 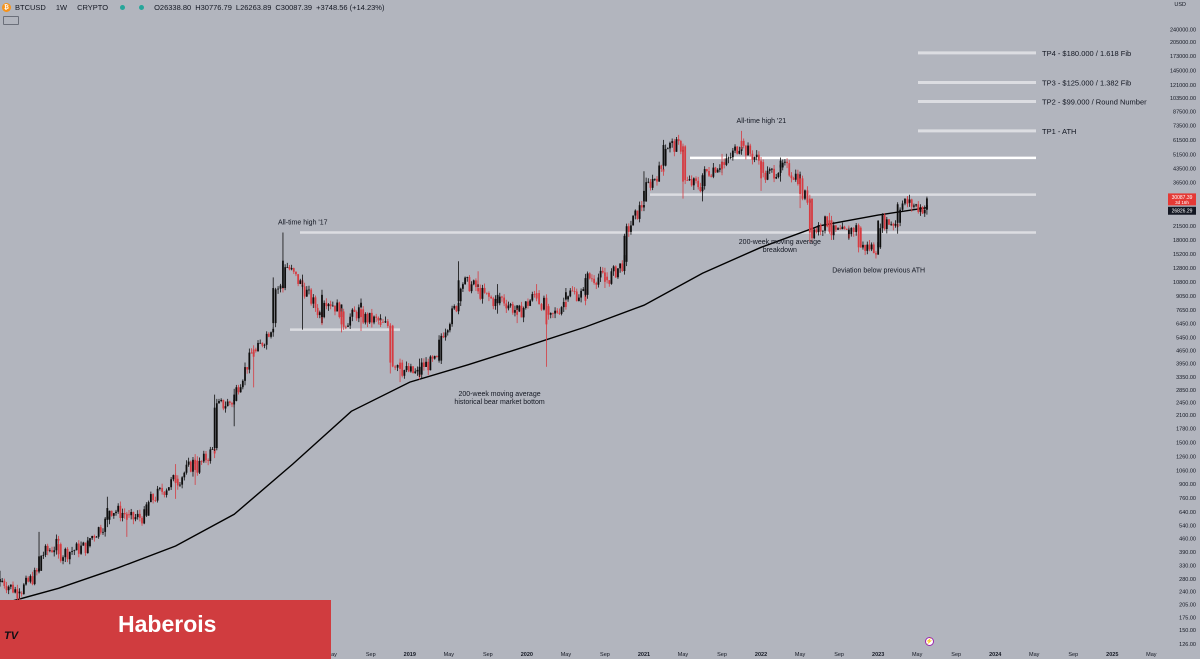 I want to click on collapse-legend-button, so click(x=11, y=20).